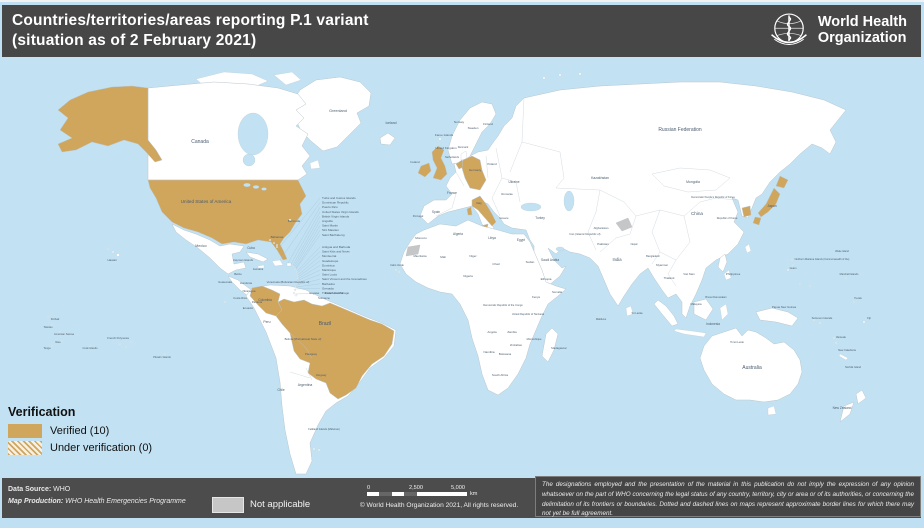 This screenshot has height=528, width=924. Describe the element at coordinates (335, 349) in the screenshot. I see `country-brazil` at that location.